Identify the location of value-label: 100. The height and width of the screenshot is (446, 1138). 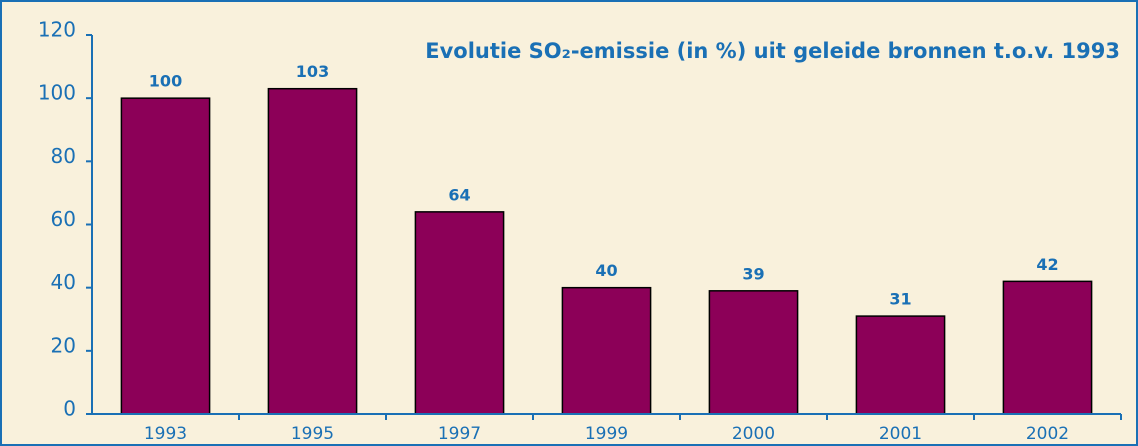
(165, 81).